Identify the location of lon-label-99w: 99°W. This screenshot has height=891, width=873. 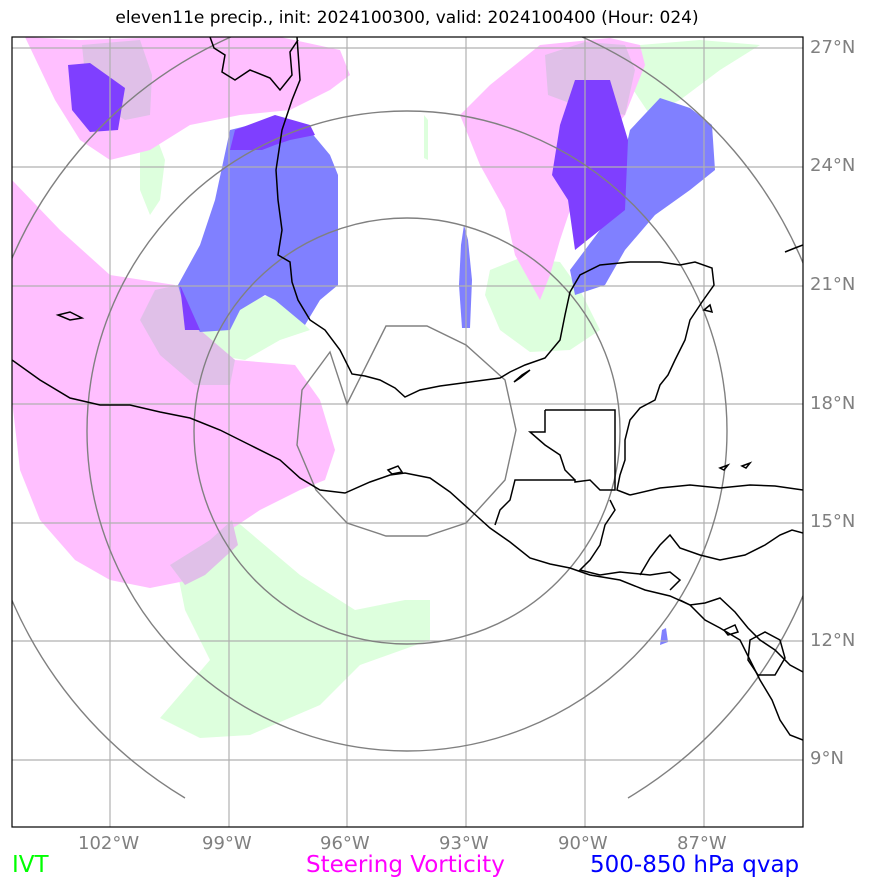
(227, 843).